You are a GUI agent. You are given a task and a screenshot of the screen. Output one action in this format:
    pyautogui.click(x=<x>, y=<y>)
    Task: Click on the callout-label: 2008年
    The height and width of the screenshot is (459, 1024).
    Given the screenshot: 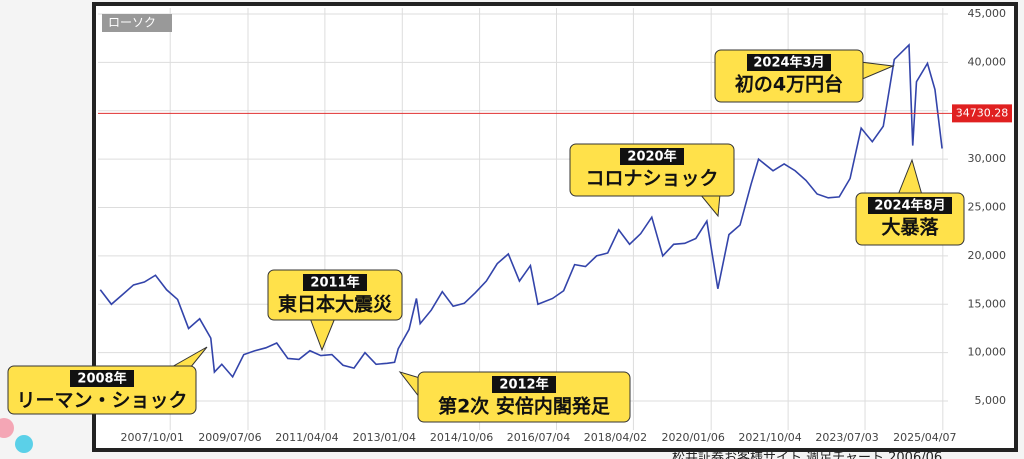 What is the action you would take?
    pyautogui.click(x=101, y=379)
    